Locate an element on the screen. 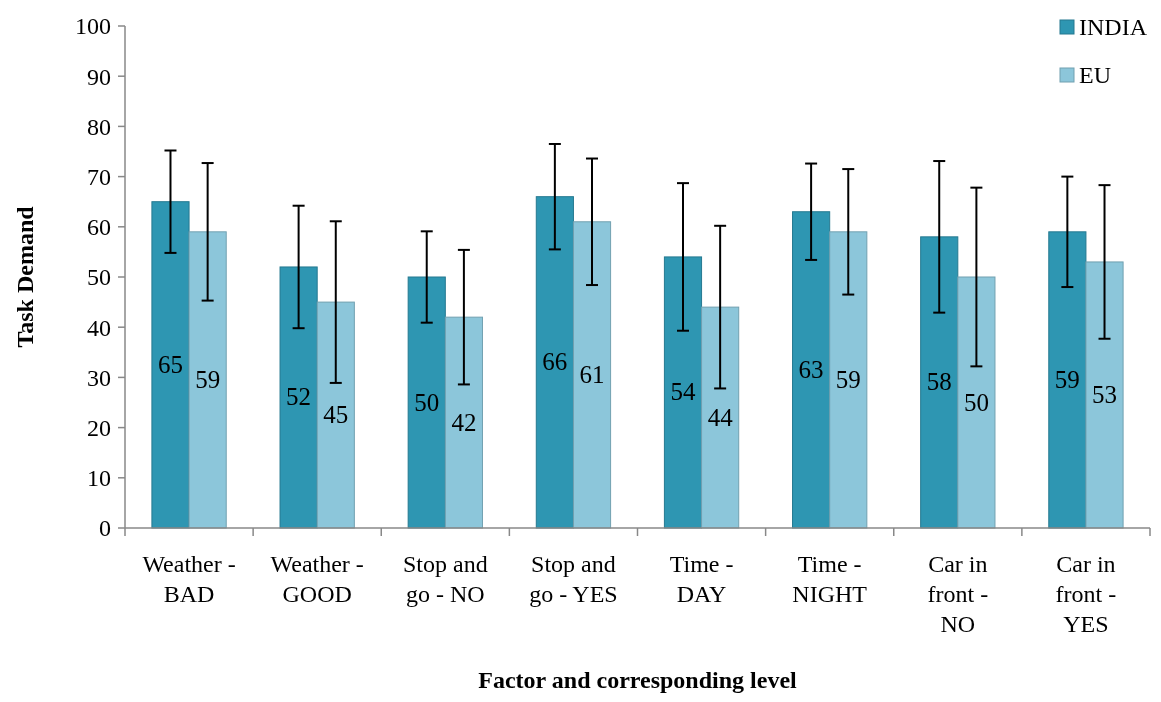 This screenshot has height=702, width=1161. data-label: 44 is located at coordinates (720, 417).